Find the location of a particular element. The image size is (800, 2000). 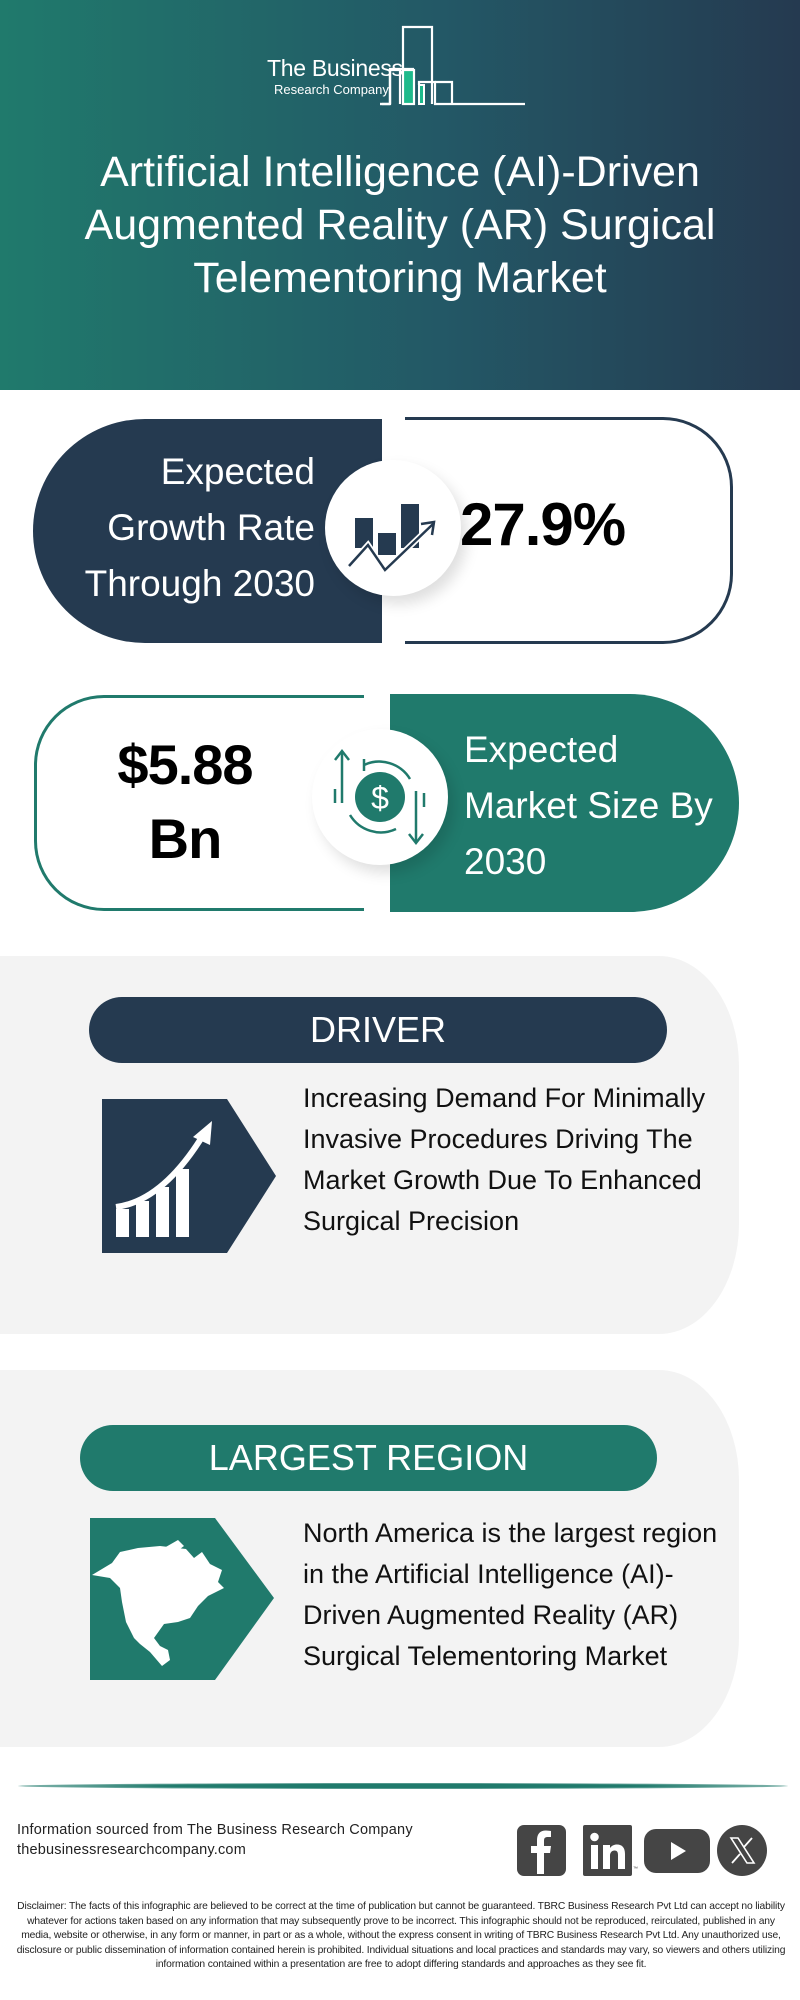

company-logo: The Business Research Company is located at coordinates (410, 65).